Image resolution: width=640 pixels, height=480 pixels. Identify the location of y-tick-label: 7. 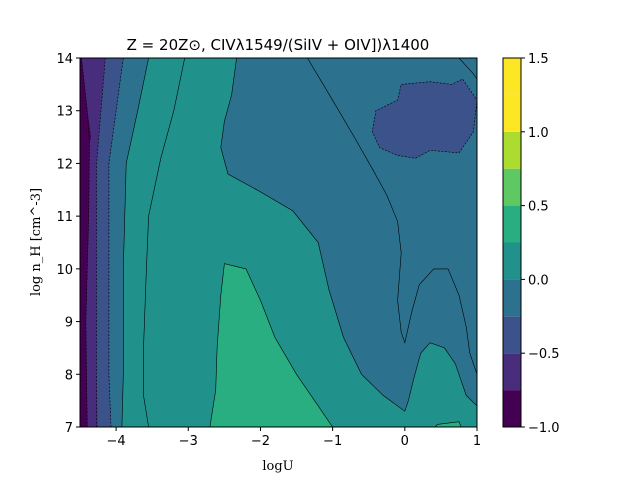
(69, 428).